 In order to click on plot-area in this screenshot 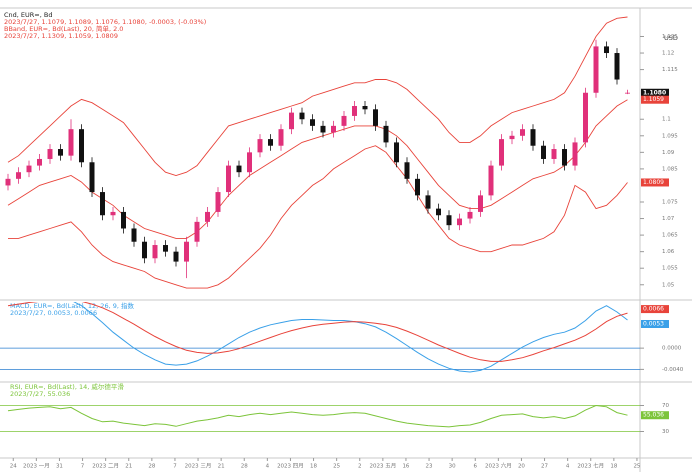, I will do `click(317, 416)`.